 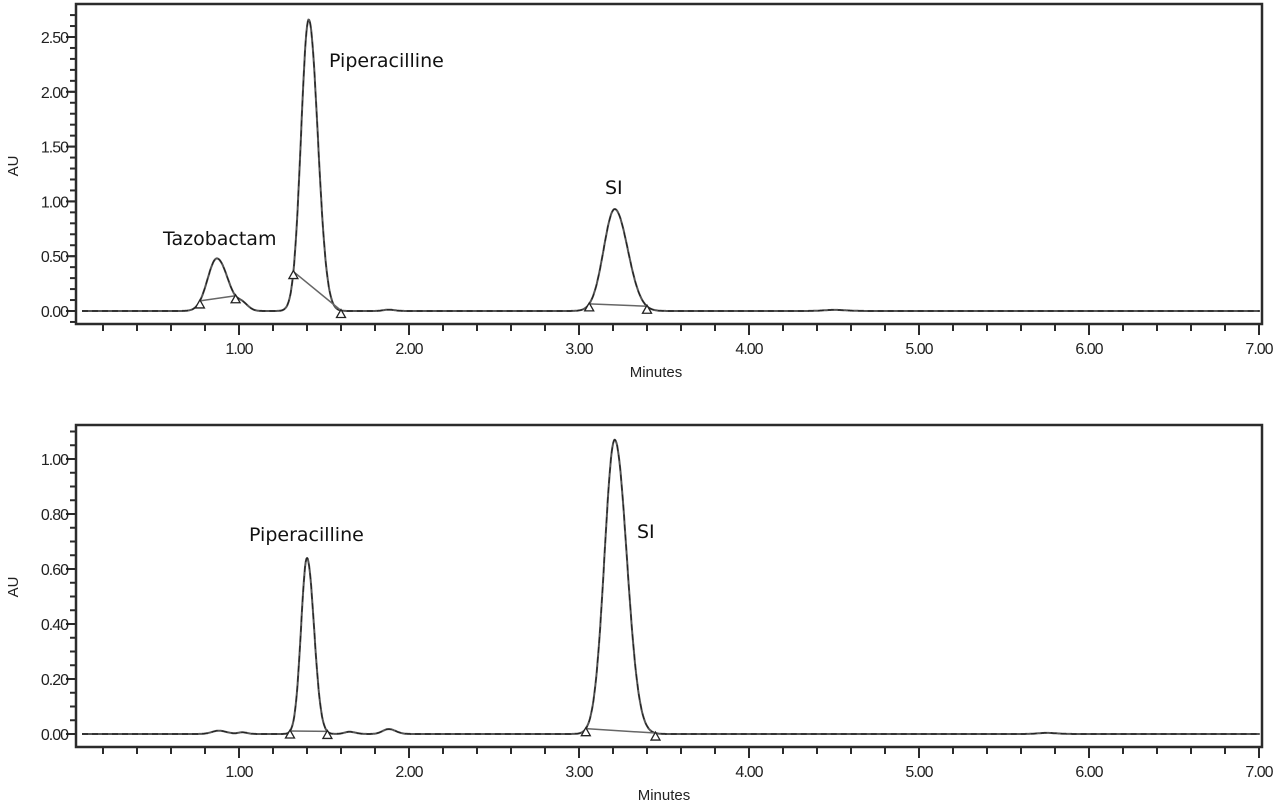 I want to click on bottom-y-axis: 0.00 0.20 0.40 0.60 0.80 1.00, so click(x=58, y=588).